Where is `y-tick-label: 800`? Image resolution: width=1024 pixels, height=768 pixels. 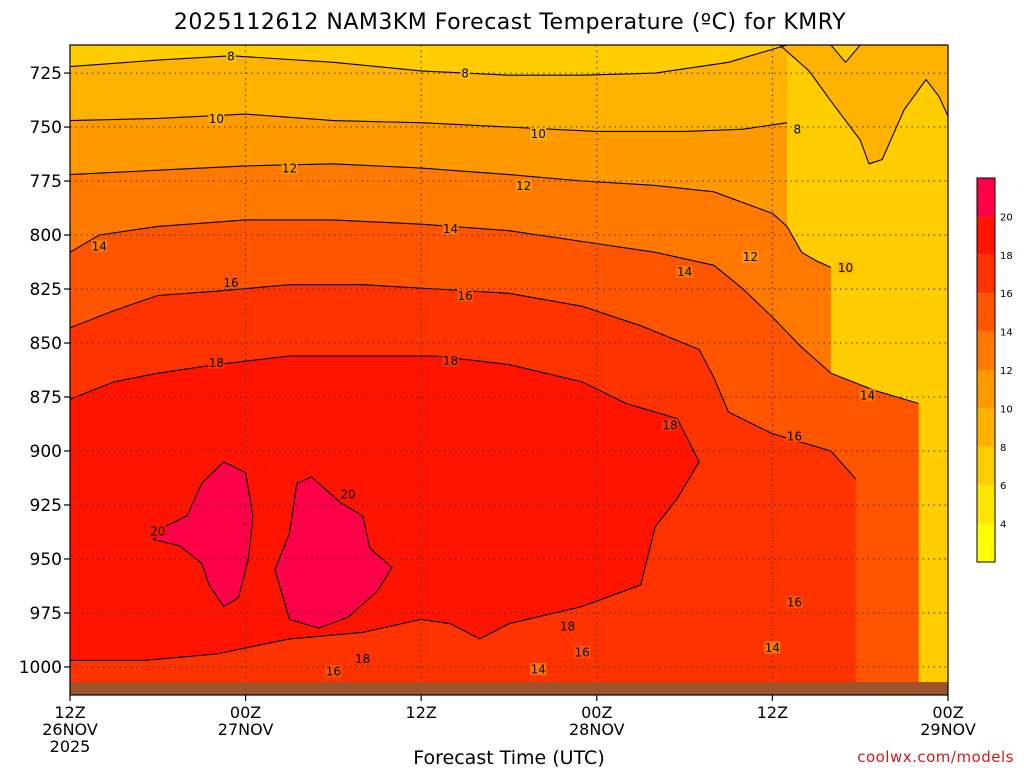
y-tick-label: 800 is located at coordinates (46, 236).